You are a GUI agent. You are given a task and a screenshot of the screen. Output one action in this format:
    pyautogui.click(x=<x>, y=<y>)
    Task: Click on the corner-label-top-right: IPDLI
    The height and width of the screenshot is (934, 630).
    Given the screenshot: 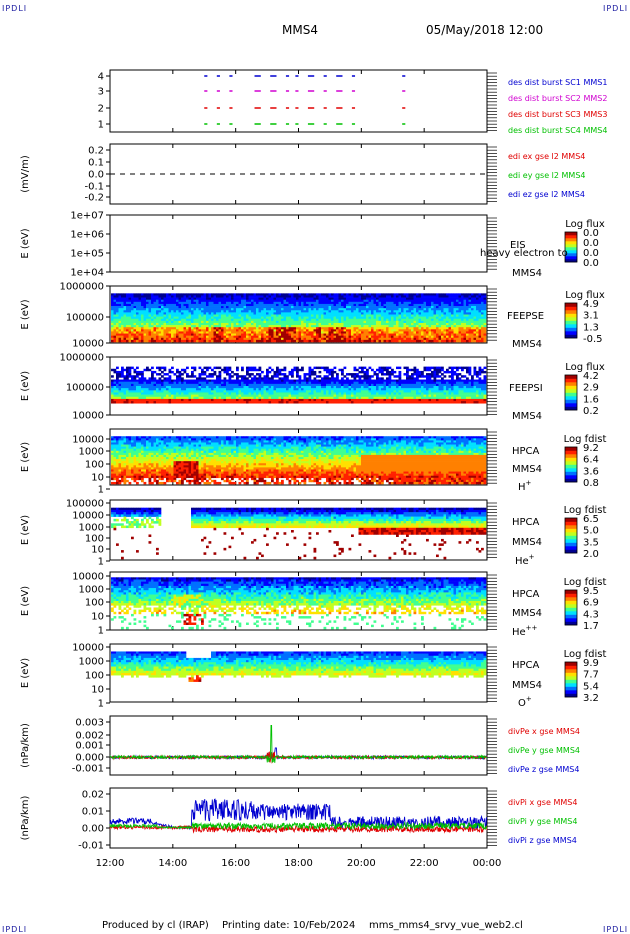 What is the action you would take?
    pyautogui.click(x=616, y=8)
    